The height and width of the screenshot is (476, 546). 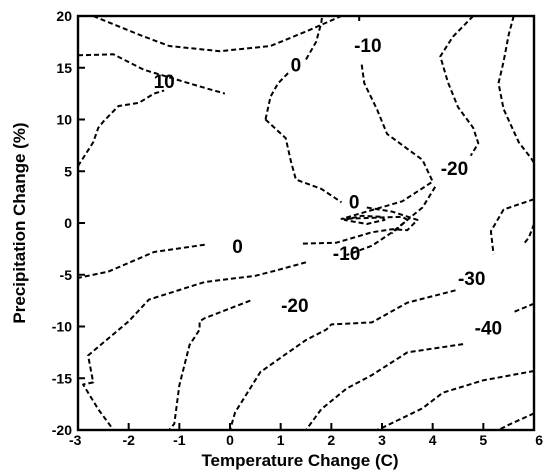 What do you see at coordinates (66, 275) in the screenshot?
I see `y-tick-label: -5` at bounding box center [66, 275].